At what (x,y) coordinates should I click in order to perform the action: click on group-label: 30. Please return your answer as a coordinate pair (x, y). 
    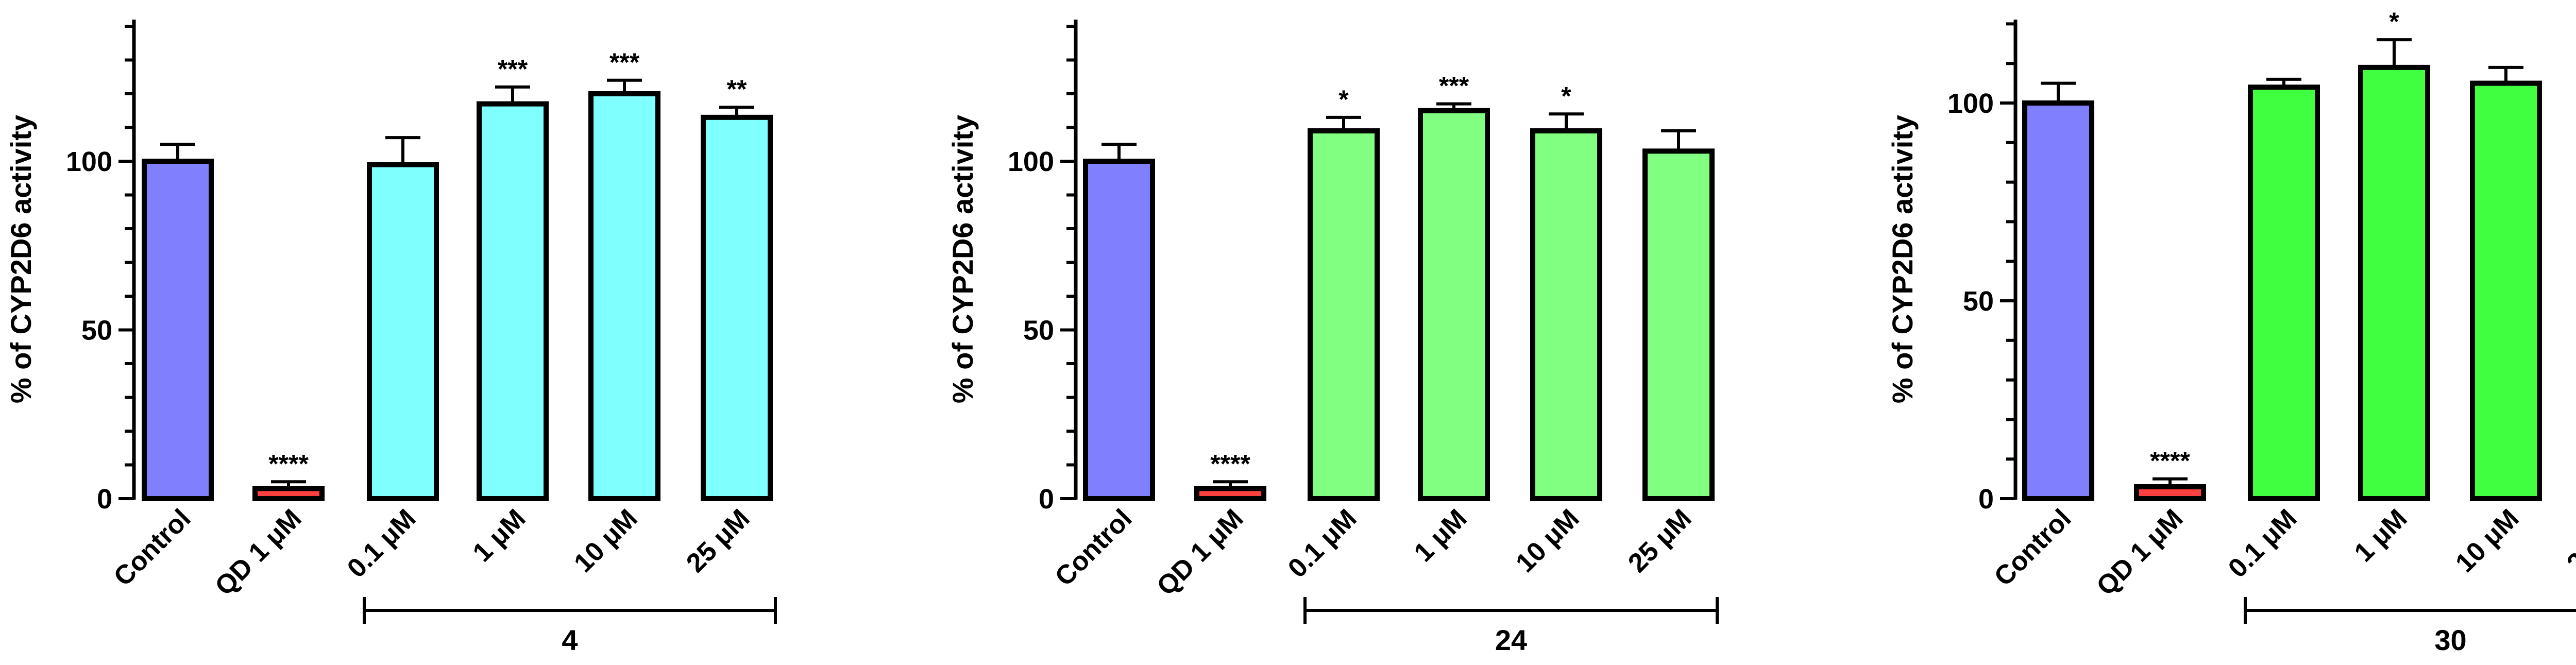
    Looking at the image, I should click on (2450, 640).